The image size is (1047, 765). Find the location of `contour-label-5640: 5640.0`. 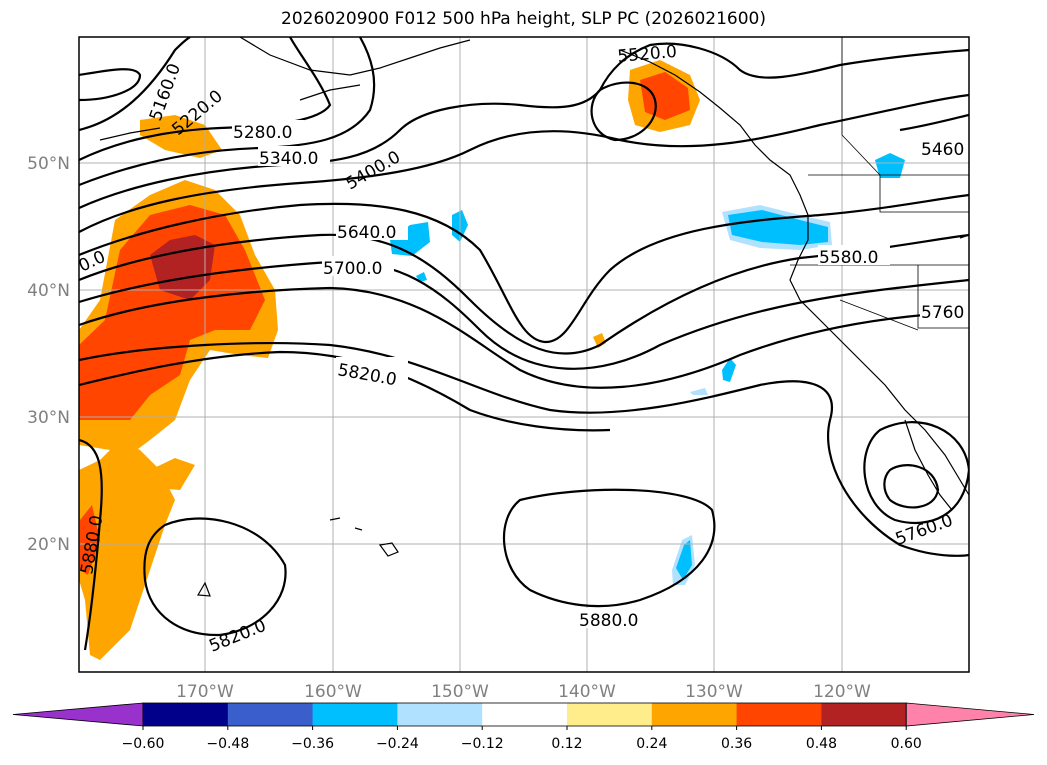

contour-label-5640: 5640.0 is located at coordinates (366, 233).